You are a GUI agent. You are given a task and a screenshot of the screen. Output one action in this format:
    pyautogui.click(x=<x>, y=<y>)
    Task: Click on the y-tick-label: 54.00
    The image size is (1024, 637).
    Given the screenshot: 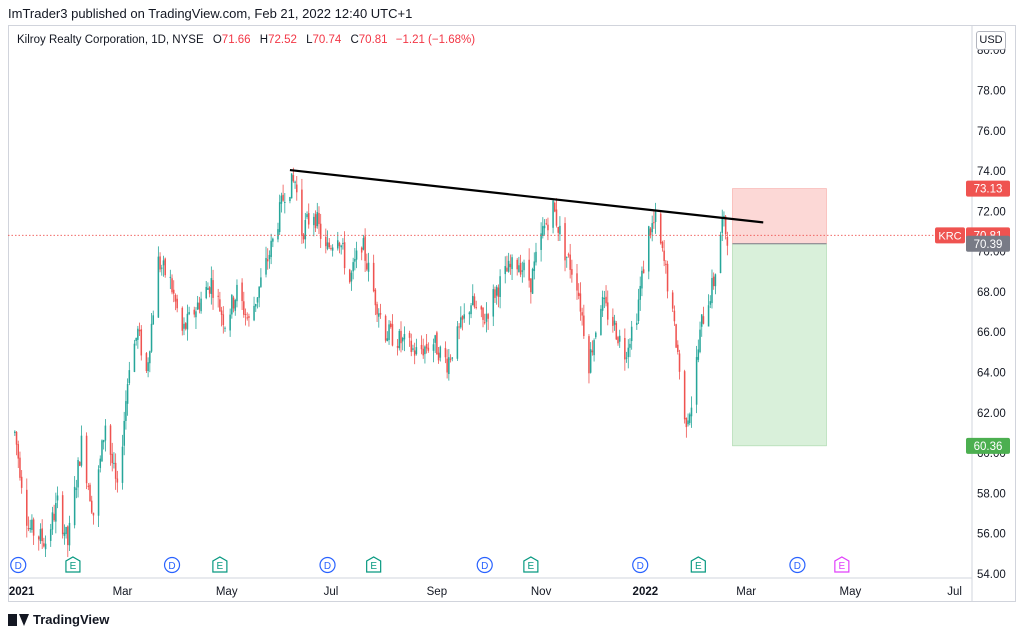 What is the action you would take?
    pyautogui.click(x=991, y=575)
    